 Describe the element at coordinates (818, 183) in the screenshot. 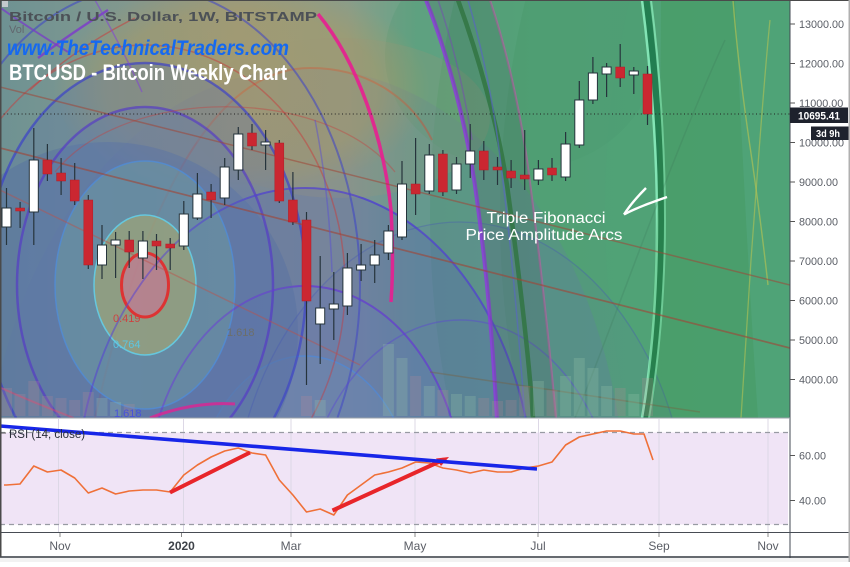

I see `svg-text: 9000.00` at that location.